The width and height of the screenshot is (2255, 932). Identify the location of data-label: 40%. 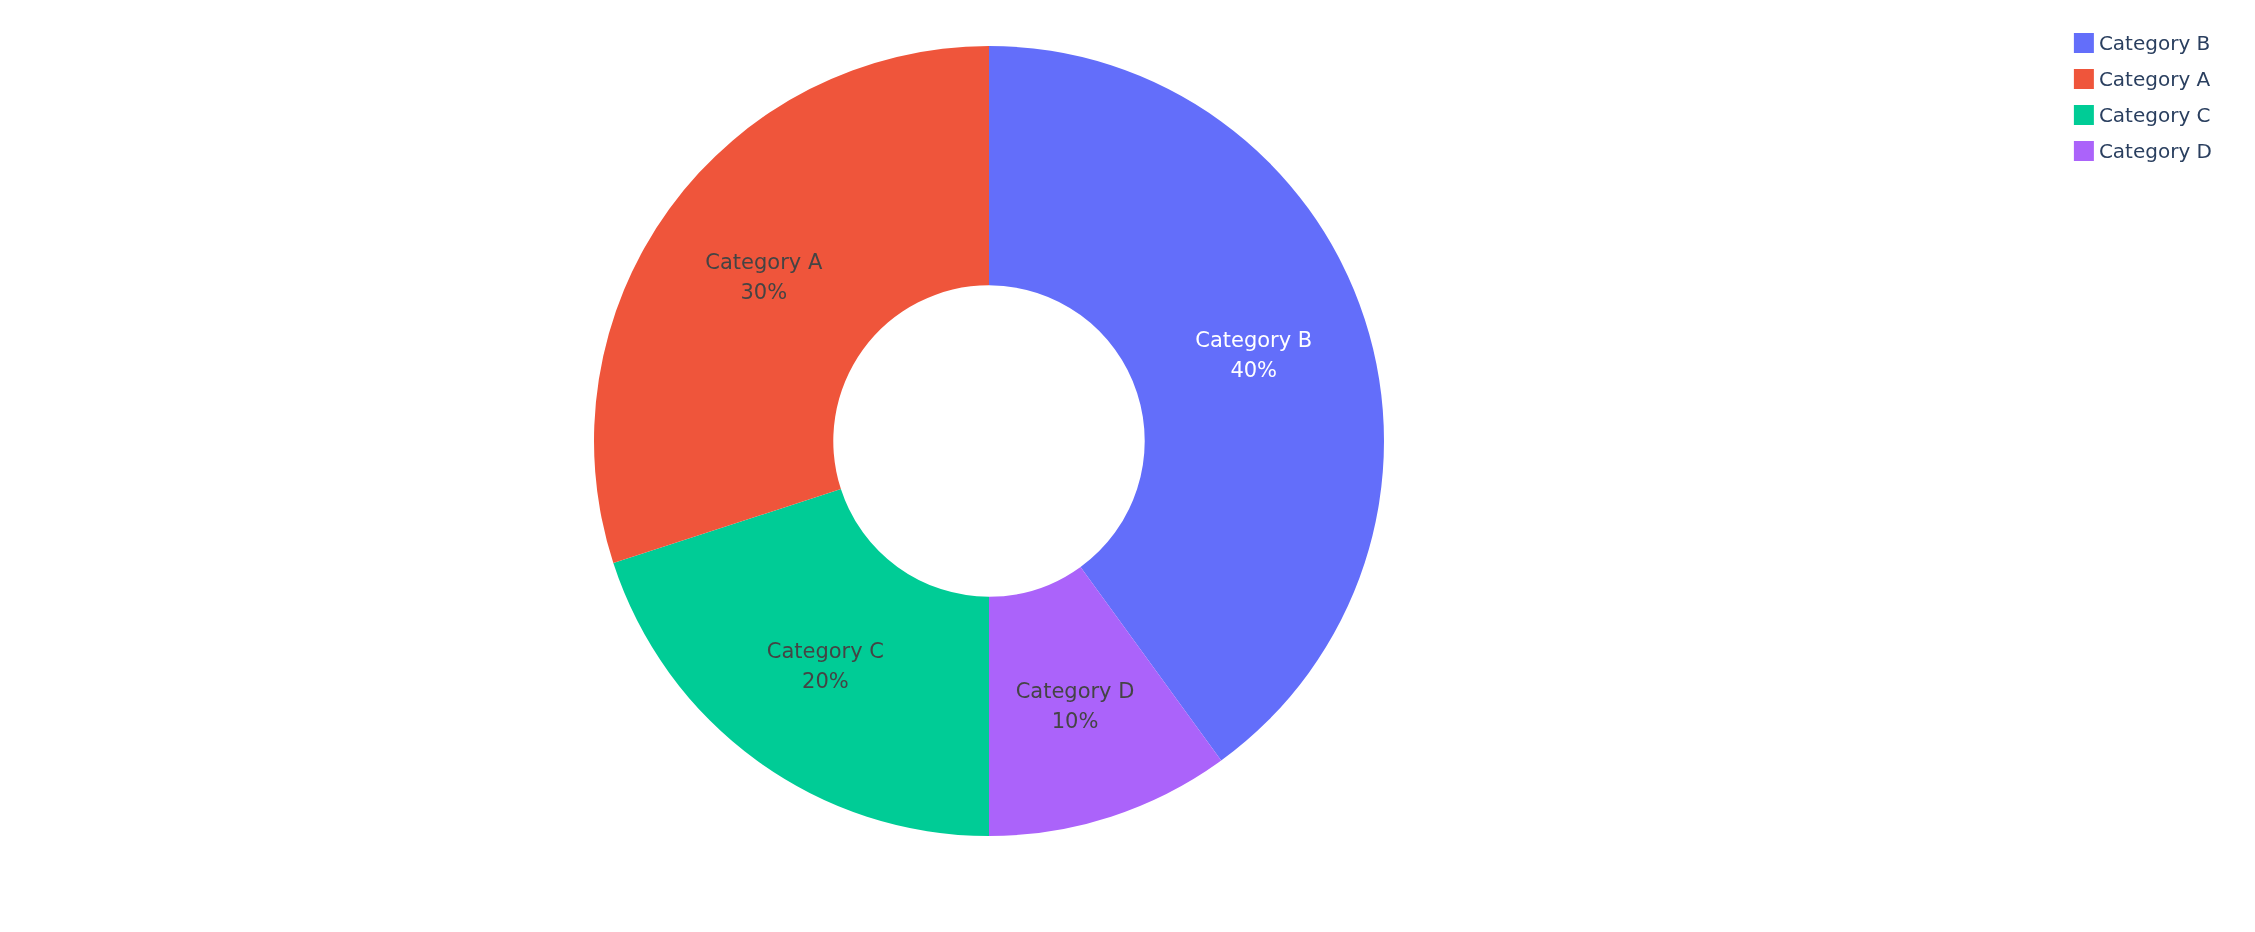
(1254, 369).